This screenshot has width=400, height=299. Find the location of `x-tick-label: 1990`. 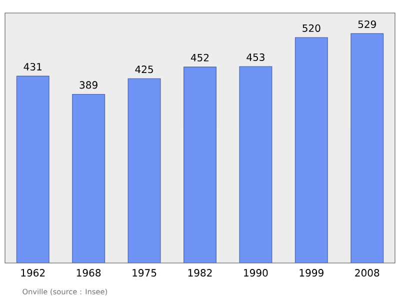

x-tick-label: 1990 is located at coordinates (256, 273).